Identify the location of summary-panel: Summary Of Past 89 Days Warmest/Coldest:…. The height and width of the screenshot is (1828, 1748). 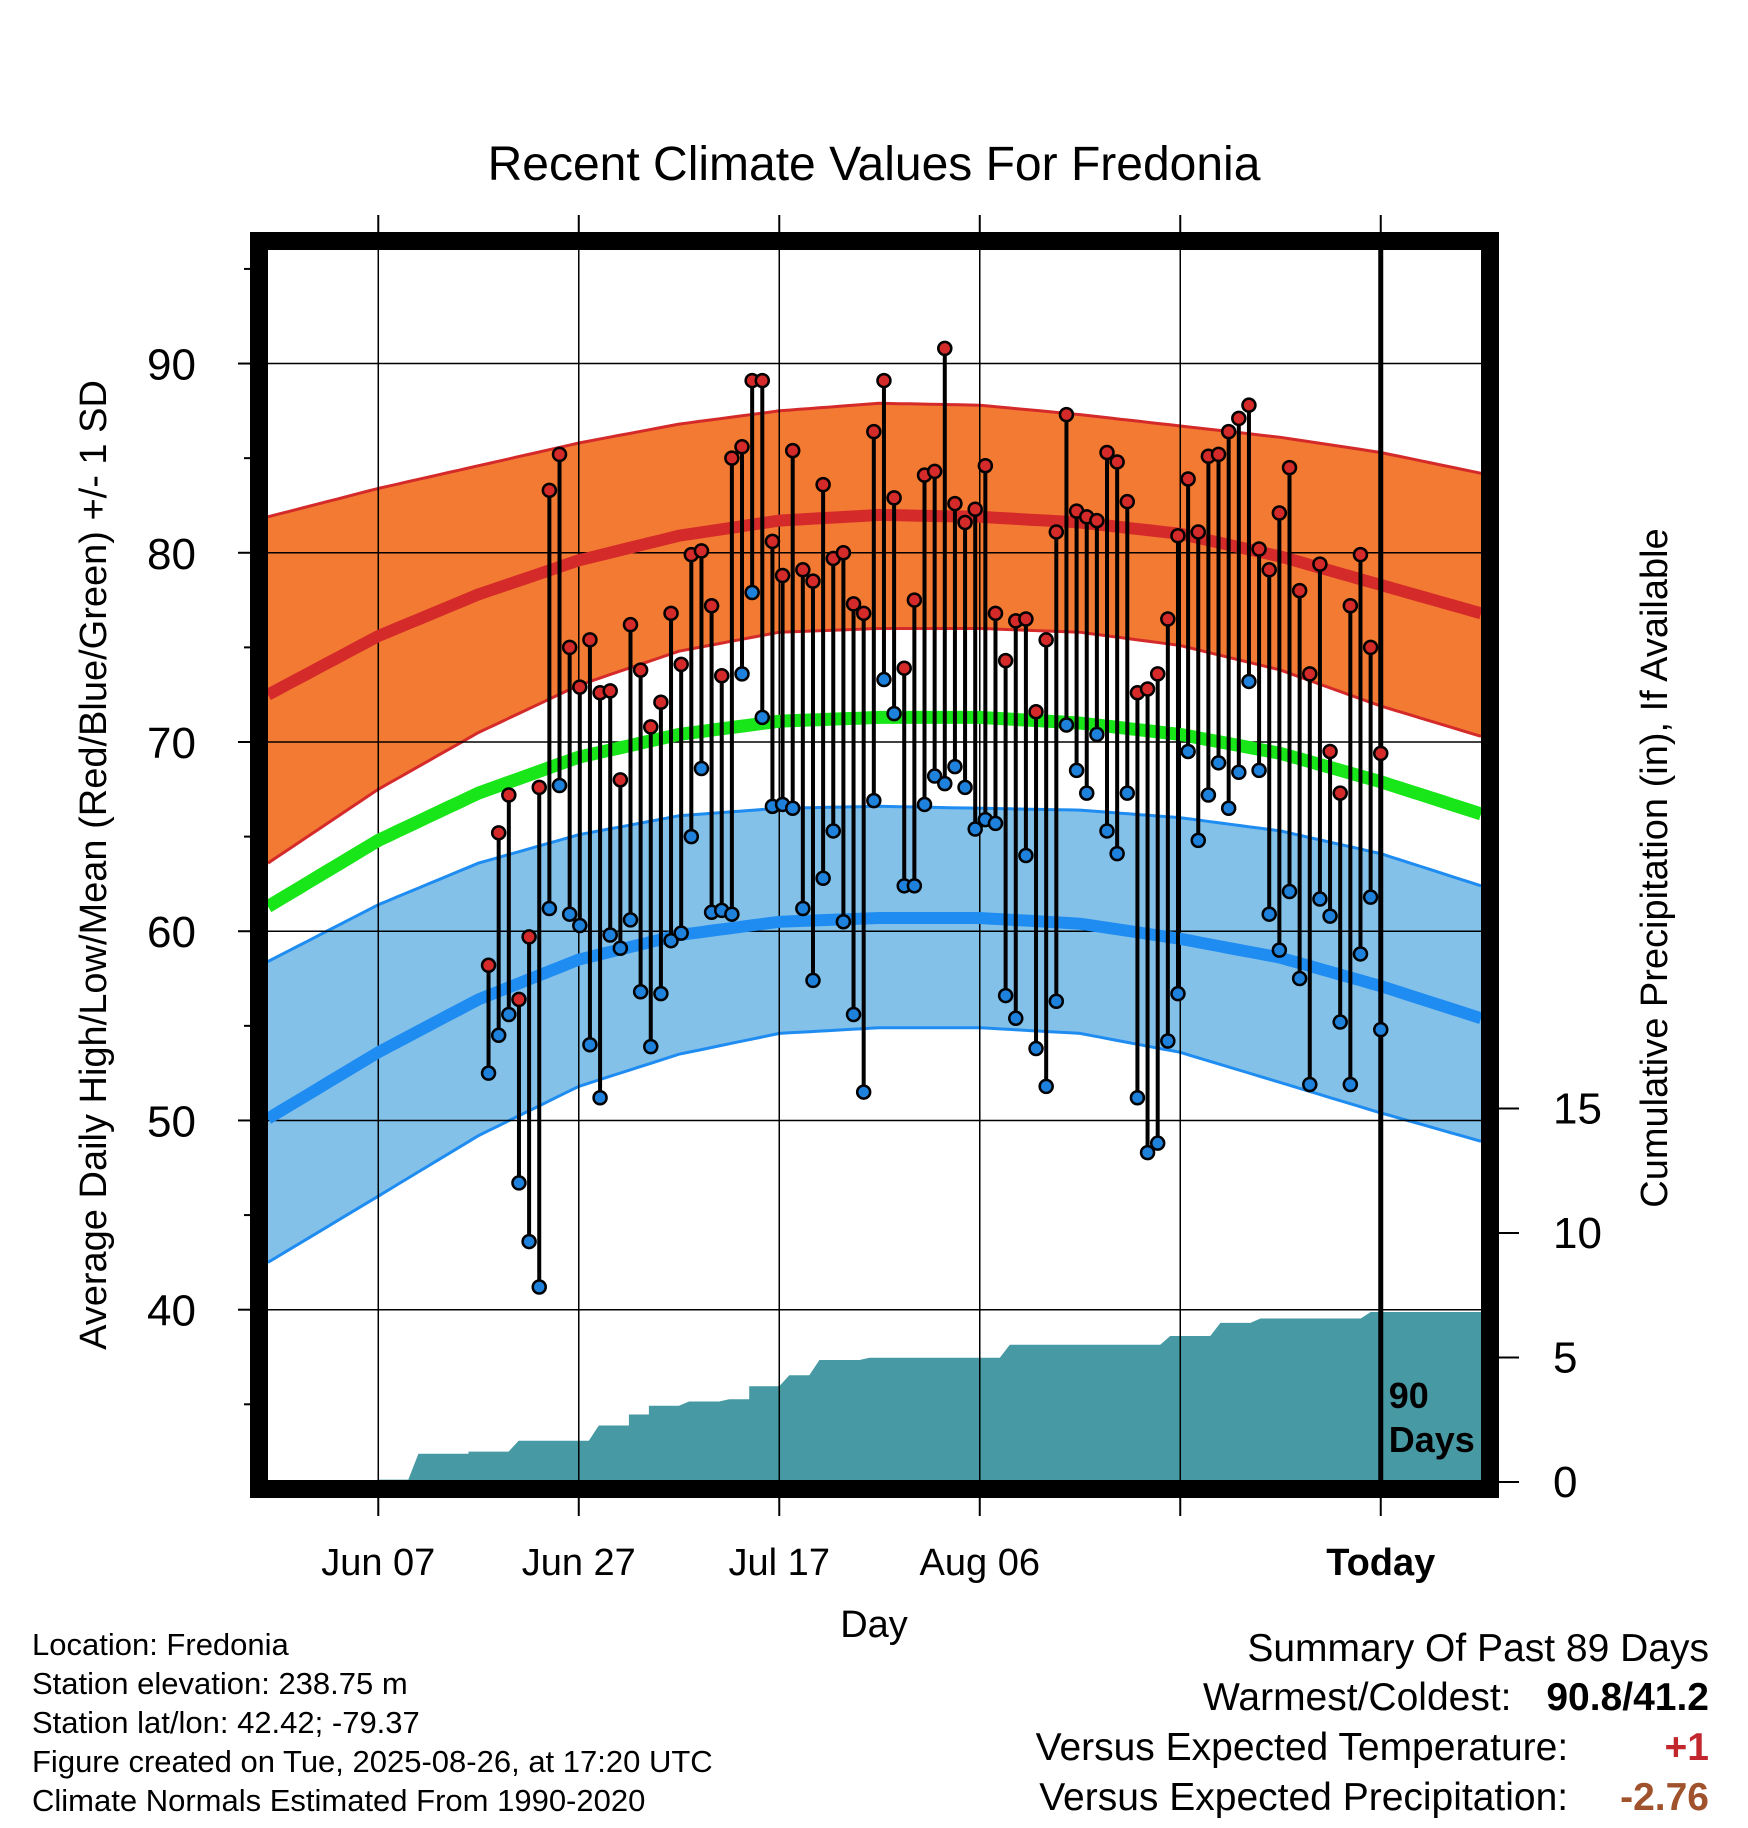
(1372, 1724).